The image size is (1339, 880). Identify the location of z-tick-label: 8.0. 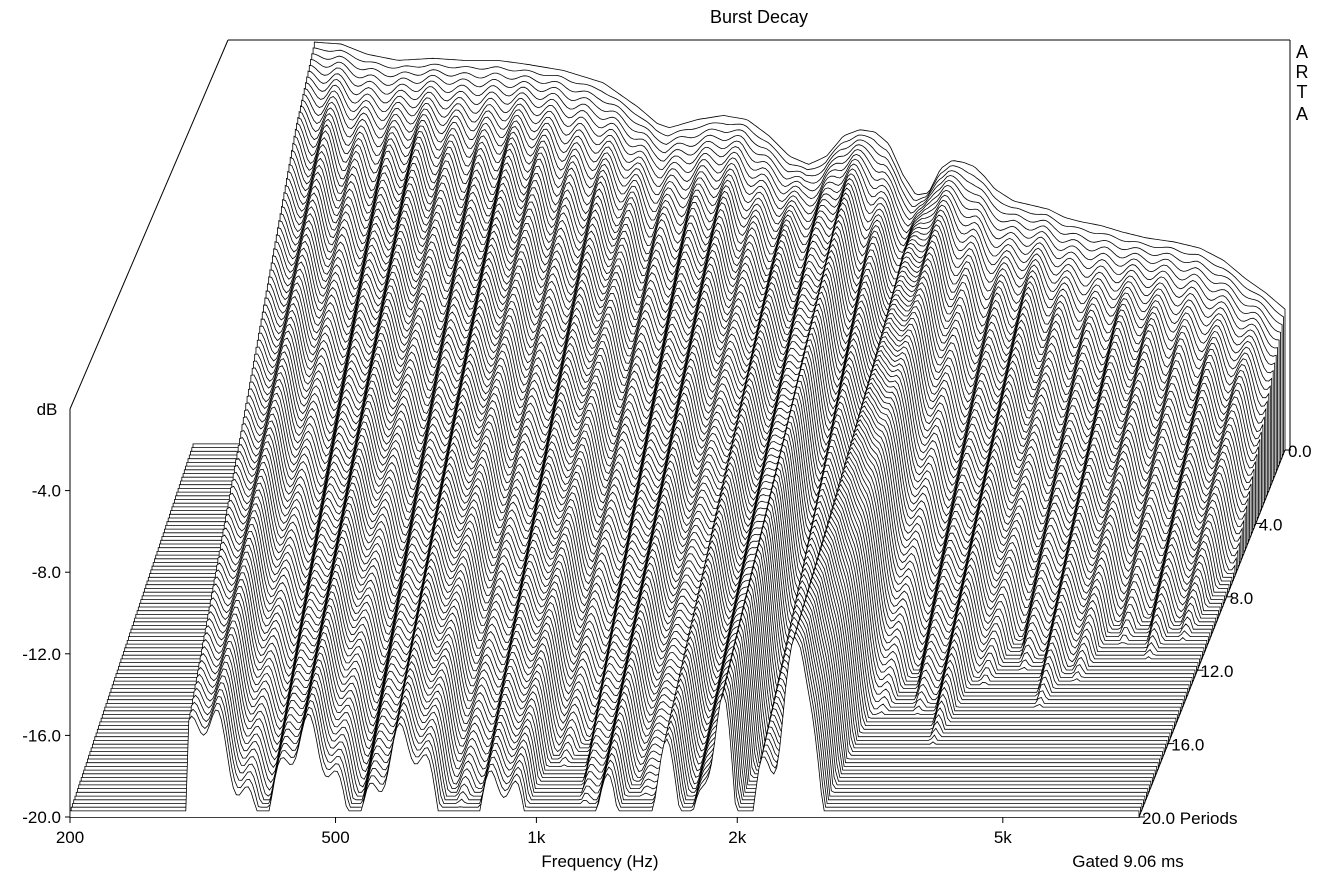
(1242, 598).